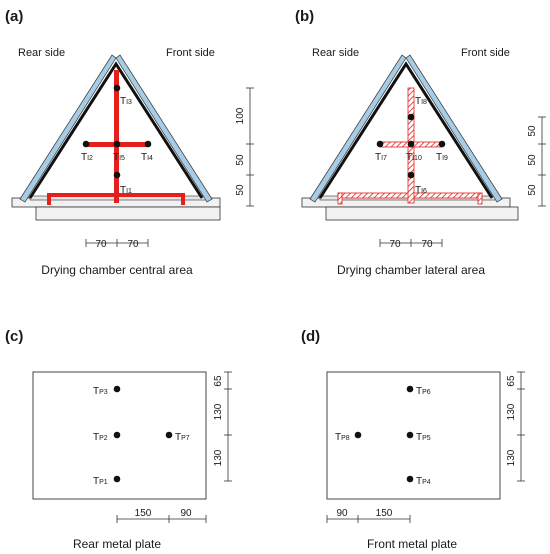 This screenshot has height=554, width=550. Describe the element at coordinates (423, 437) in the screenshot. I see `svg-text: TP5` at that location.